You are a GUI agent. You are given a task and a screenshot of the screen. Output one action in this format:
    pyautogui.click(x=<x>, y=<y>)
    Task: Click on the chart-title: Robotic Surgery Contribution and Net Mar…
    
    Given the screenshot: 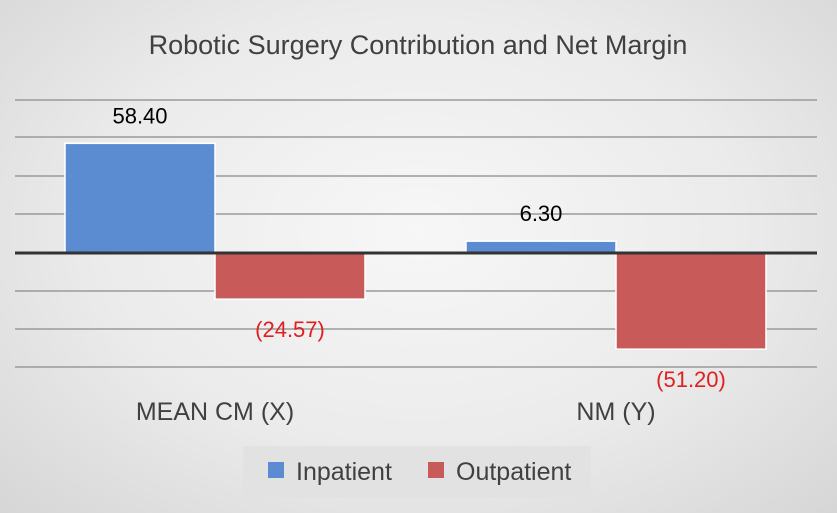 What is the action you would take?
    pyautogui.click(x=418, y=45)
    